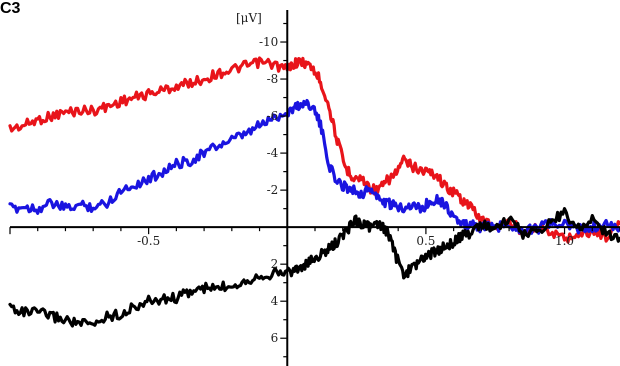 The image size is (620, 366). What do you see at coordinates (275, 338) in the screenshot?
I see `y-tick-label: 6` at bounding box center [275, 338].